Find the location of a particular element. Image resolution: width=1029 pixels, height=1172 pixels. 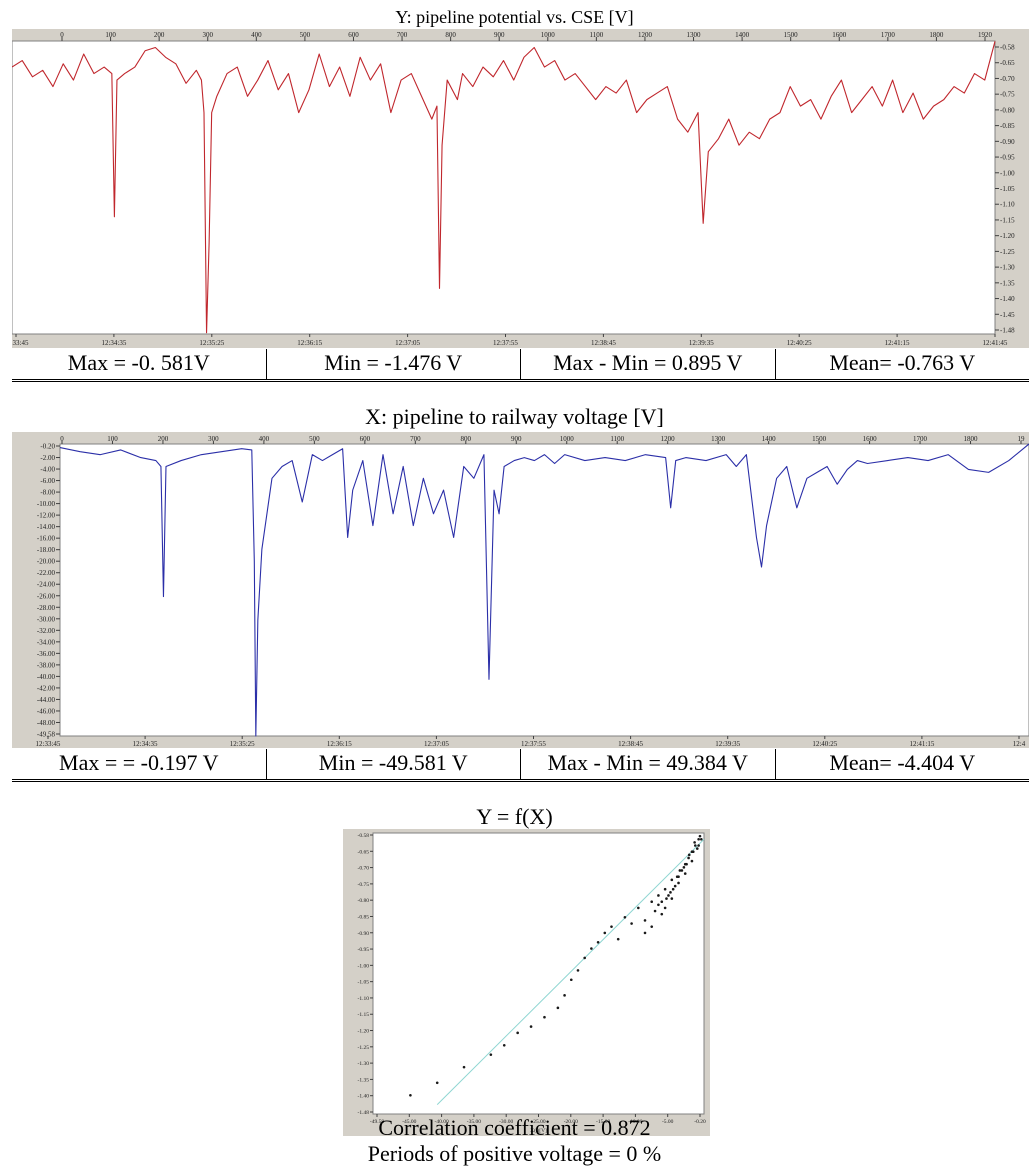

scatter-x-tick-label: -30.00 is located at coordinates (506, 1122).